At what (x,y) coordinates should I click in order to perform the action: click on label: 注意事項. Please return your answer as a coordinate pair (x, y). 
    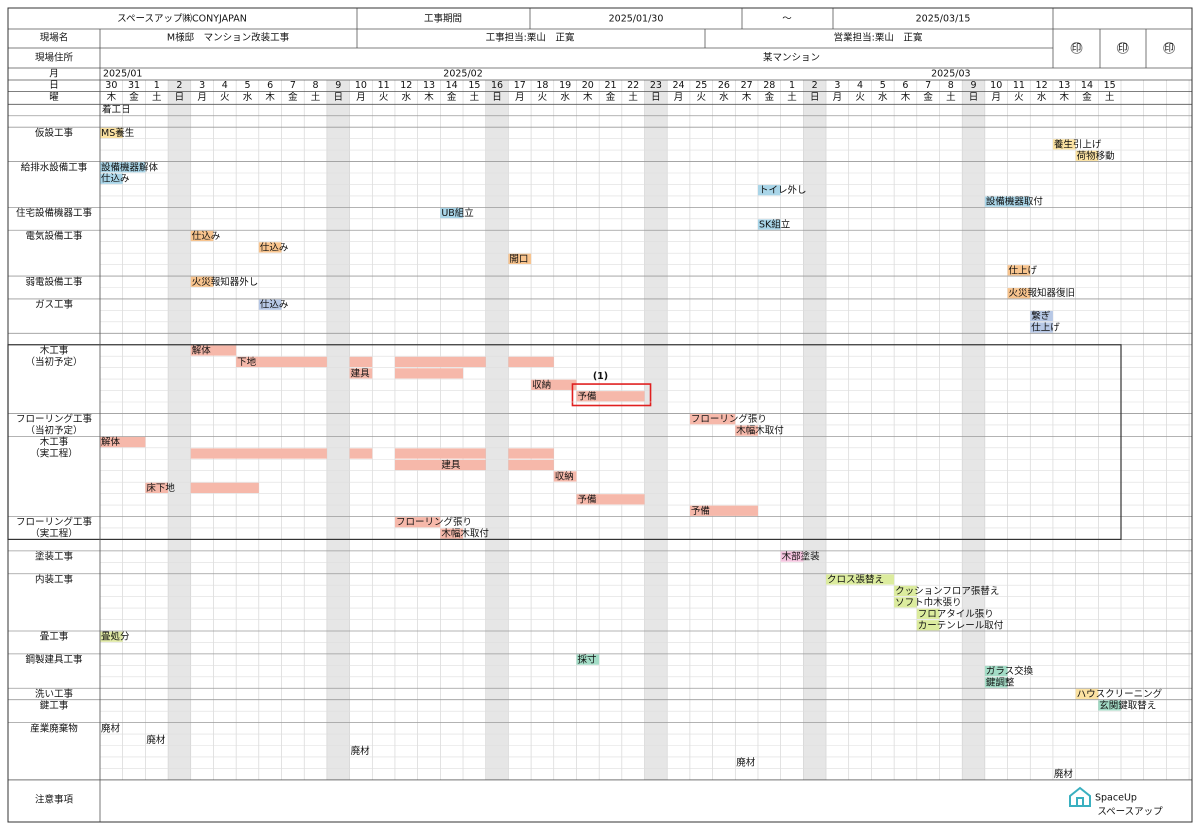
    Looking at the image, I should click on (54, 800).